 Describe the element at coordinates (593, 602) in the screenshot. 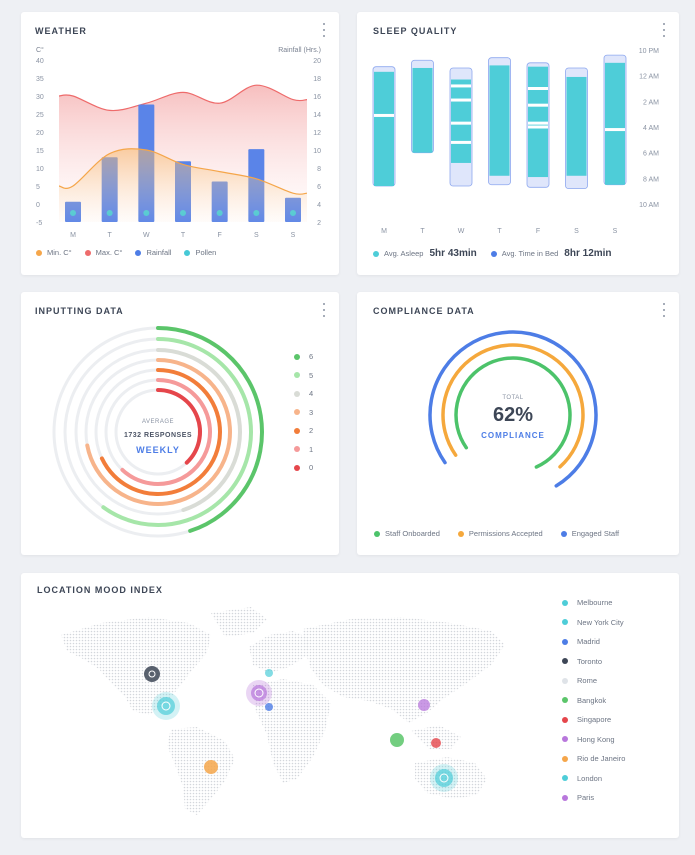

I see `legend-melbourne: Melbourne` at that location.